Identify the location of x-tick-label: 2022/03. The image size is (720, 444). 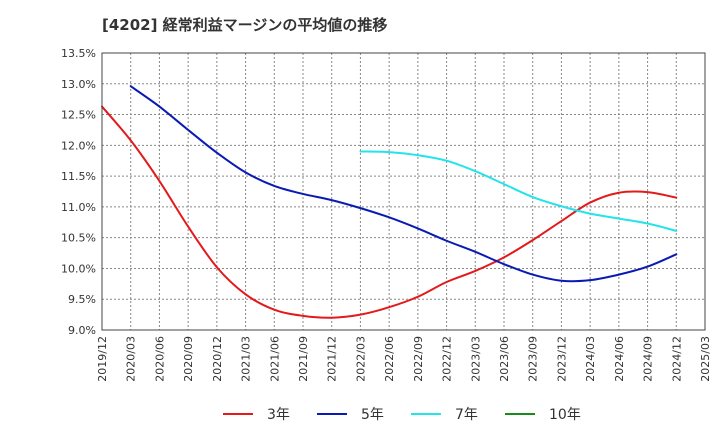
(360, 359).